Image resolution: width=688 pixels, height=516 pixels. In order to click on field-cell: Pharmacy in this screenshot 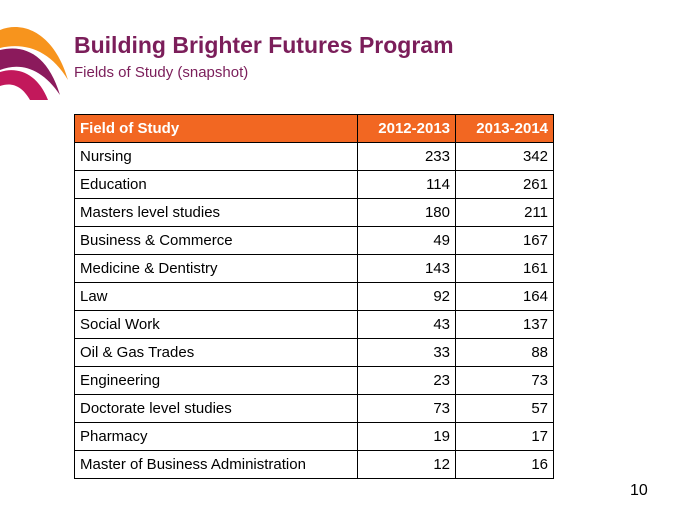, I will do `click(216, 436)`.